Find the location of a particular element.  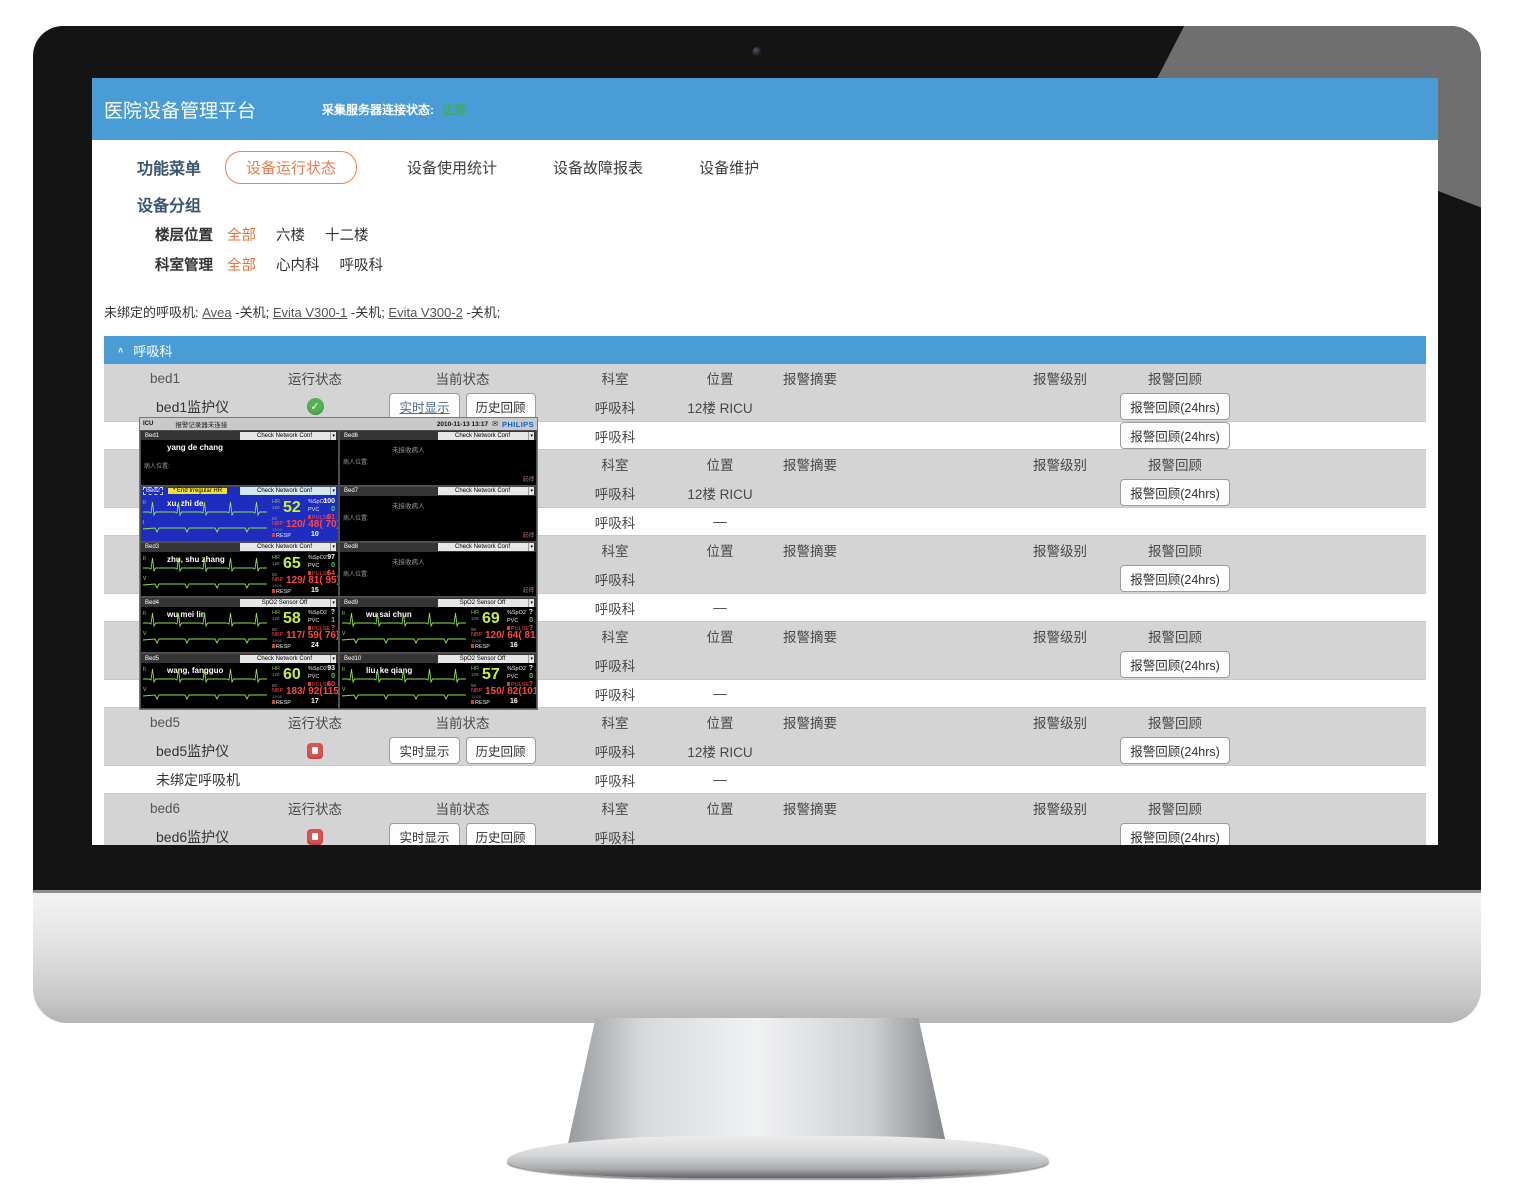

column-header: 运行状态 is located at coordinates (315, 379).